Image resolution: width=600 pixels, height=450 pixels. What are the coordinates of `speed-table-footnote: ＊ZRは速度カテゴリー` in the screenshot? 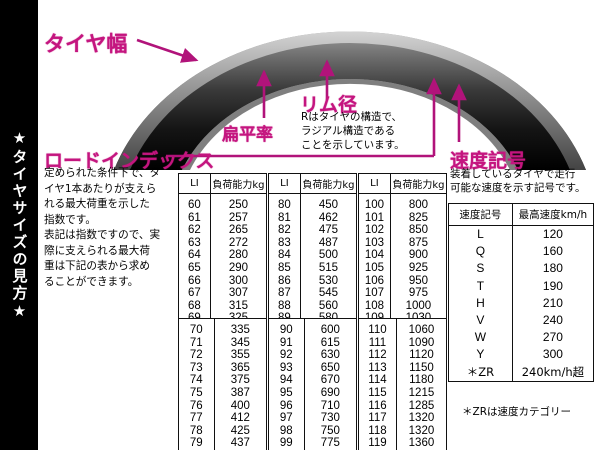 It's located at (516, 412).